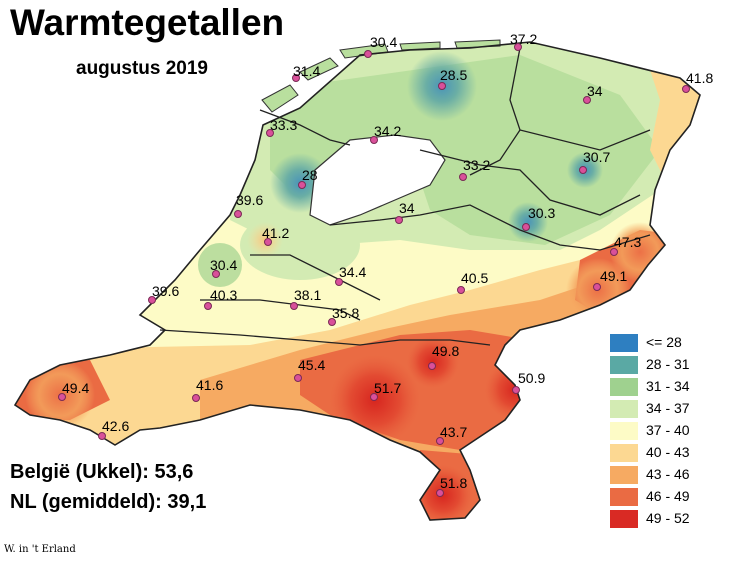 The image size is (732, 561). I want to click on station-label: 50.9, so click(531, 378).